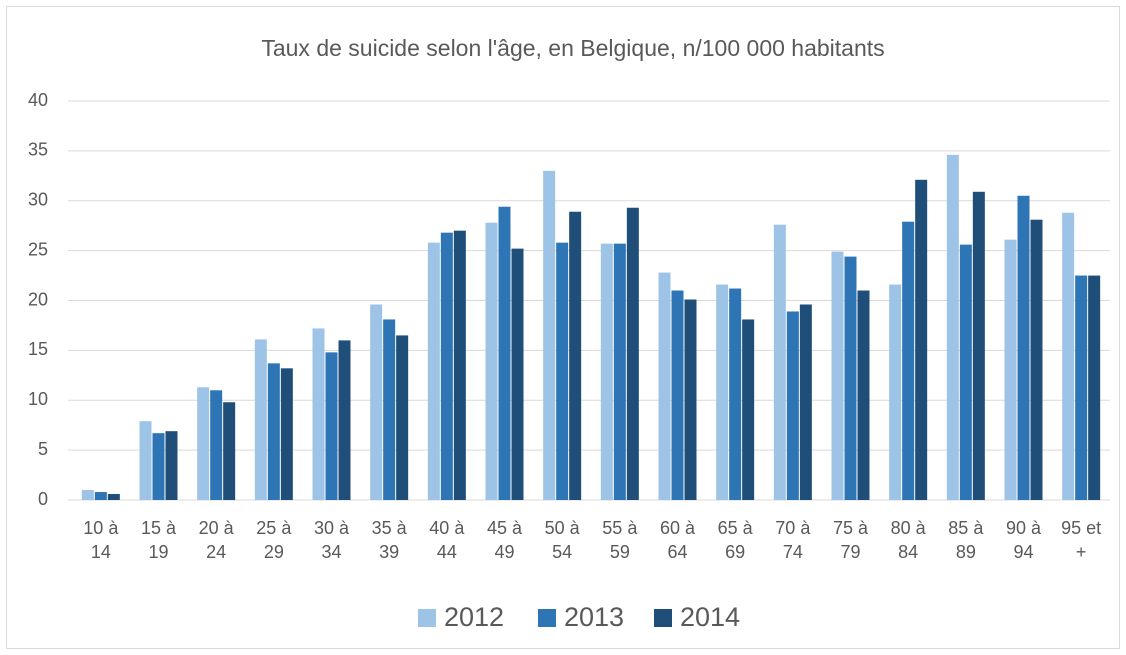  I want to click on x-tick-label: 30 à 34, so click(331, 540).